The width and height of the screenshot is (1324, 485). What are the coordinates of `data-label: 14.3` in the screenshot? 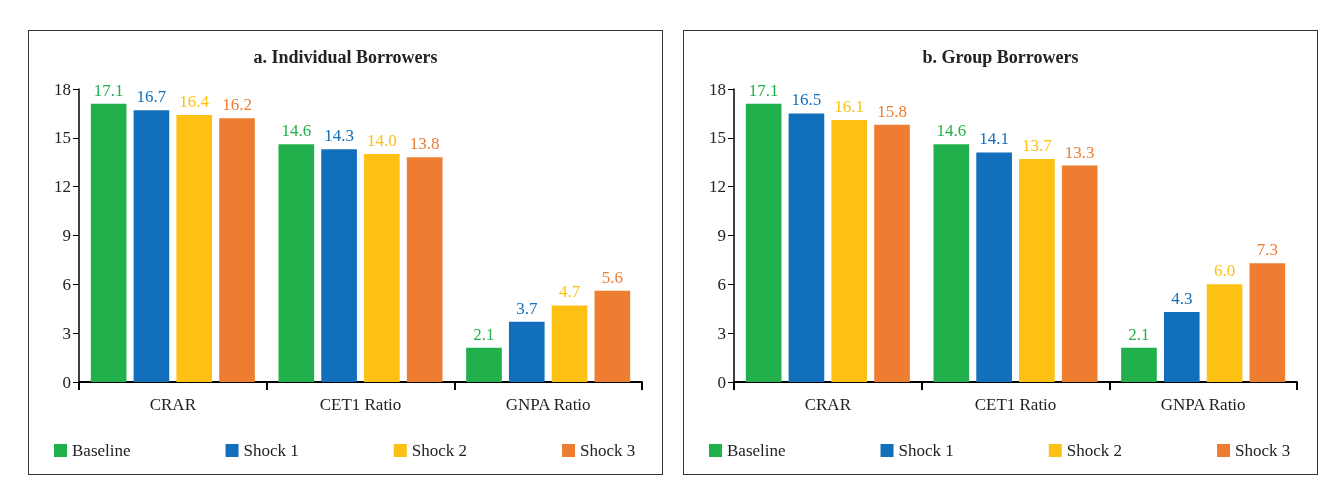 It's located at (339, 136).